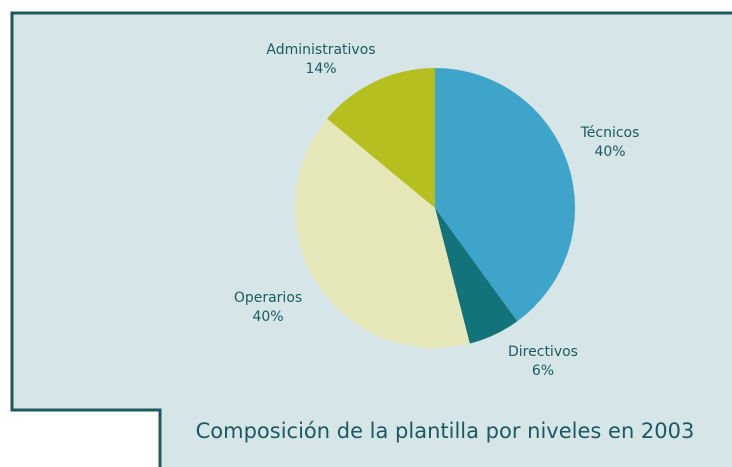 This screenshot has height=467, width=732. What do you see at coordinates (320, 50) in the screenshot?
I see `slice-label: Administrativos` at bounding box center [320, 50].